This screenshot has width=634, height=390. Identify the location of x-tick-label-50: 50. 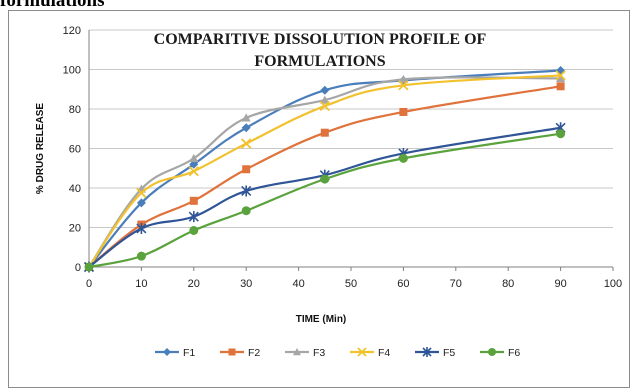
(351, 284).